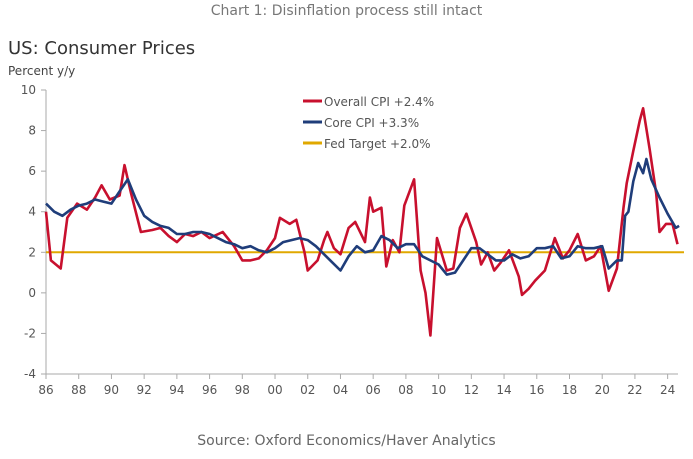  Describe the element at coordinates (371, 123) in the screenshot. I see `legend-label: Core CPI +3.3%` at that location.